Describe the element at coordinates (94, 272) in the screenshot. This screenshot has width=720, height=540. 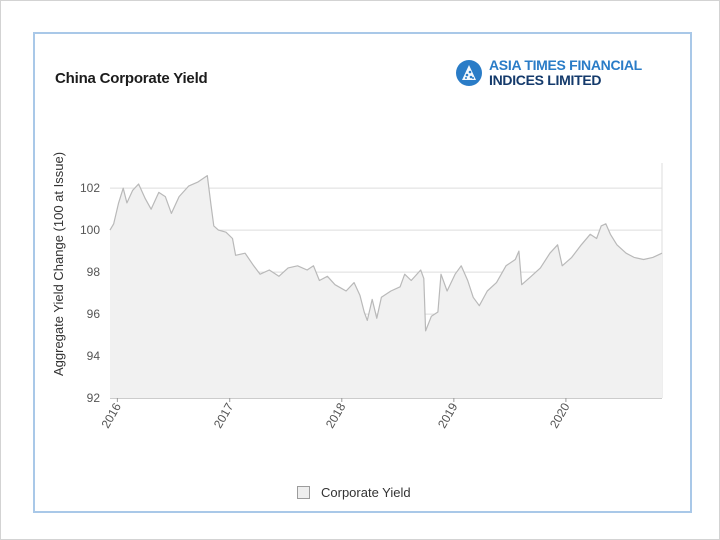
I see `y-tick-label: 98` at that location.